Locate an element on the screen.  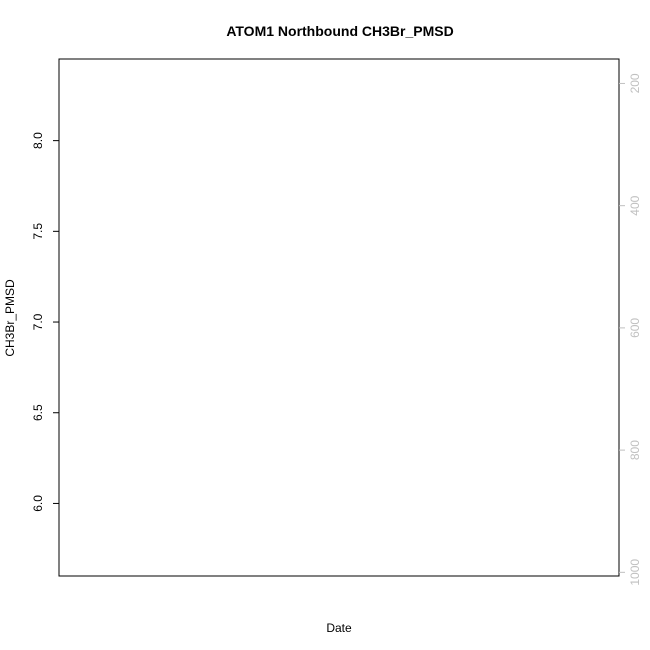
y2-tick-label: 400 is located at coordinates (635, 205).